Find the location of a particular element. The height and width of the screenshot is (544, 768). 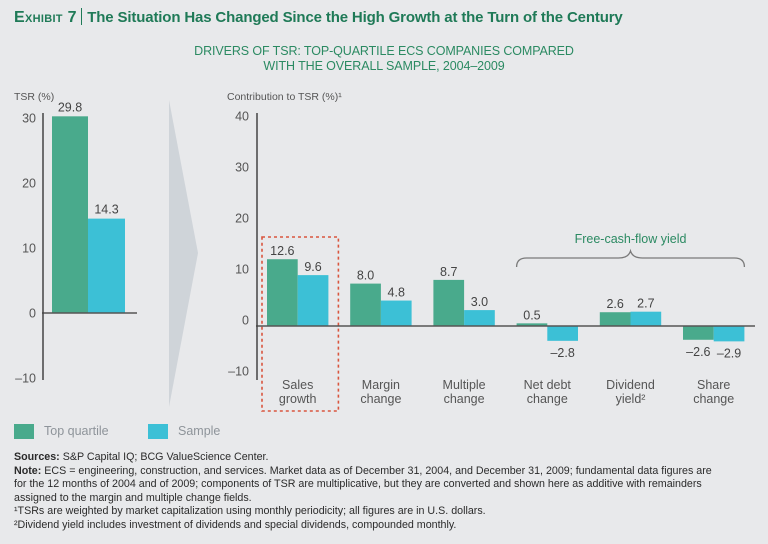

bar-value-label: 9.6 is located at coordinates (312, 267).